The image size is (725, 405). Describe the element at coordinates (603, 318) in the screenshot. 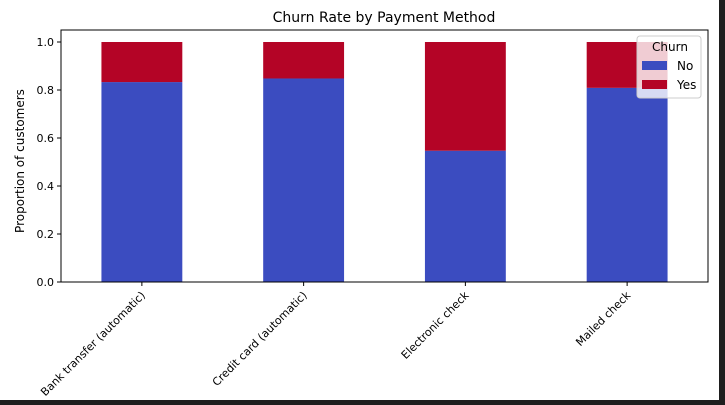

I see `x-tick-label: Mailed check` at that location.